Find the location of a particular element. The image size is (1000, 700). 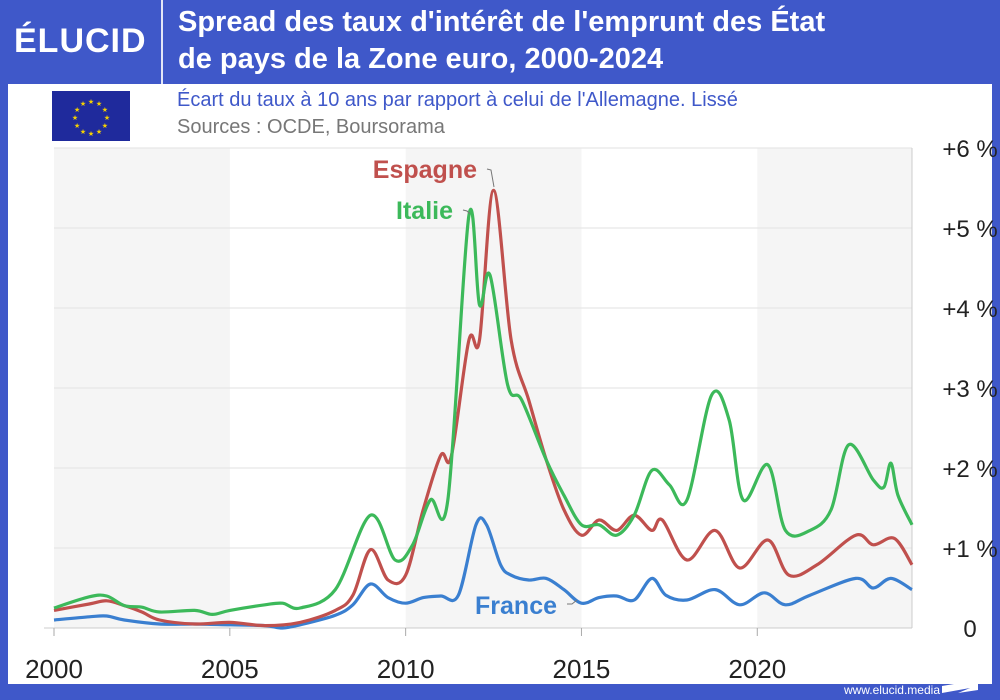

y-tick-label: +3 % is located at coordinates (969, 389).